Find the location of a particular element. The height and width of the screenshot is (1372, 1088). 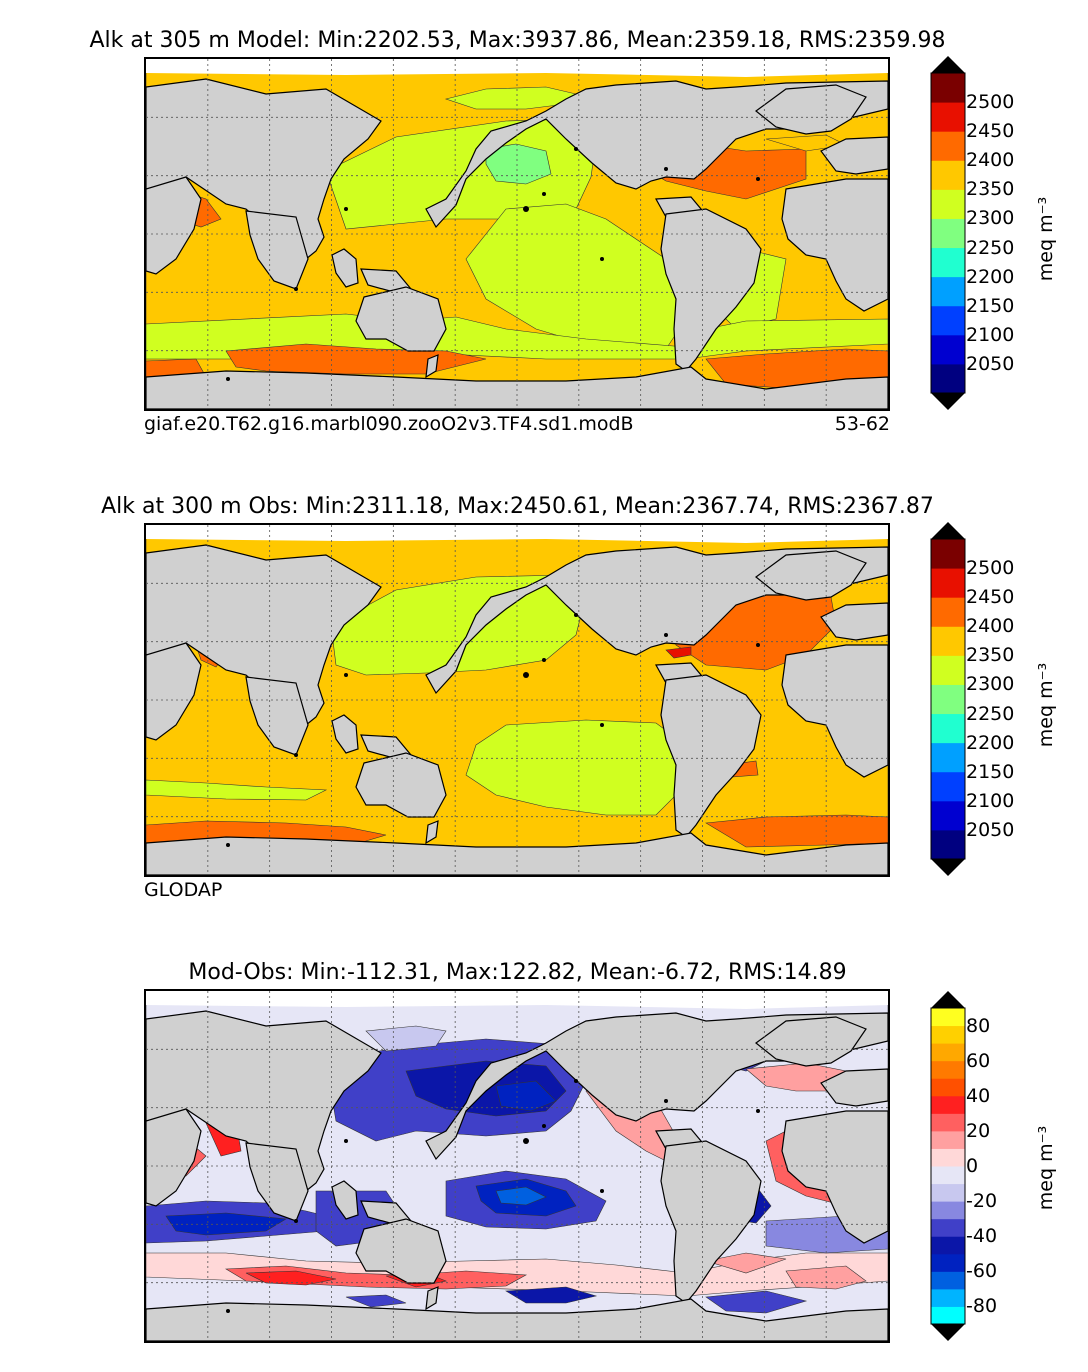

colorbar-tick: 2250 is located at coordinates (990, 247).